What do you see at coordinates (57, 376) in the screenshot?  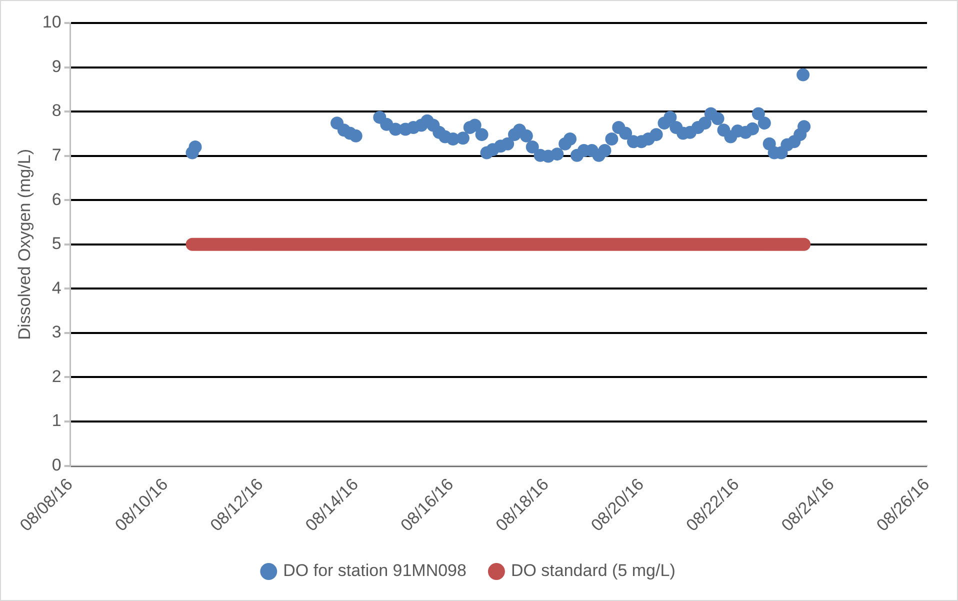 I see `y-tick-label: 2` at bounding box center [57, 376].